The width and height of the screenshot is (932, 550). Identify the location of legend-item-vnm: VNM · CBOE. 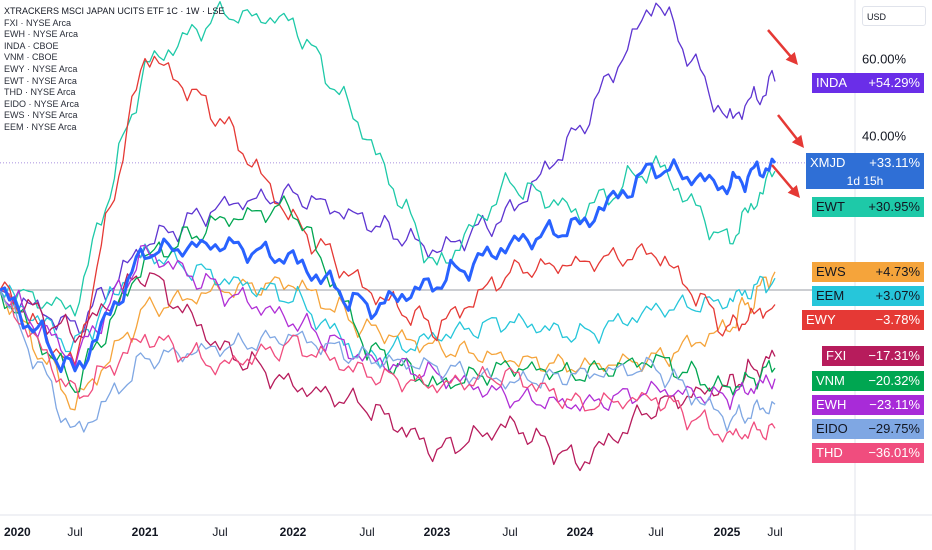
(31, 57).